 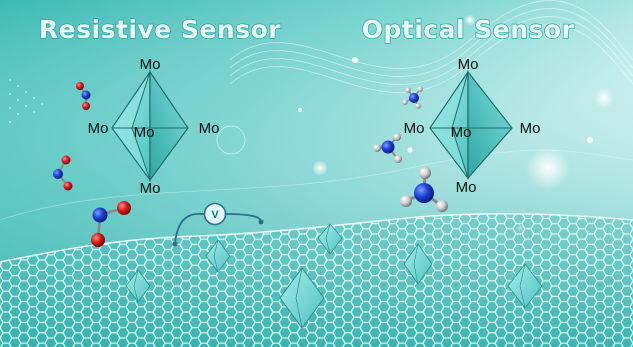 What do you see at coordinates (468, 29) in the screenshot?
I see `title-optical-sensor: Optical Sensor` at bounding box center [468, 29].